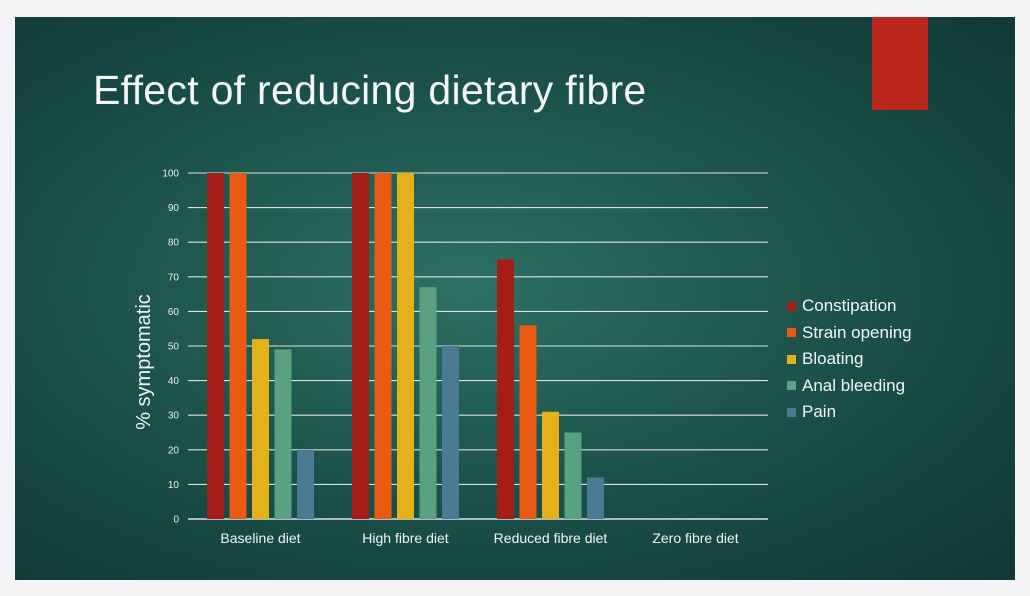 This screenshot has height=596, width=1030. Describe the element at coordinates (370, 90) in the screenshot. I see `slide-title: Effect of reducing dietary fibre` at that location.